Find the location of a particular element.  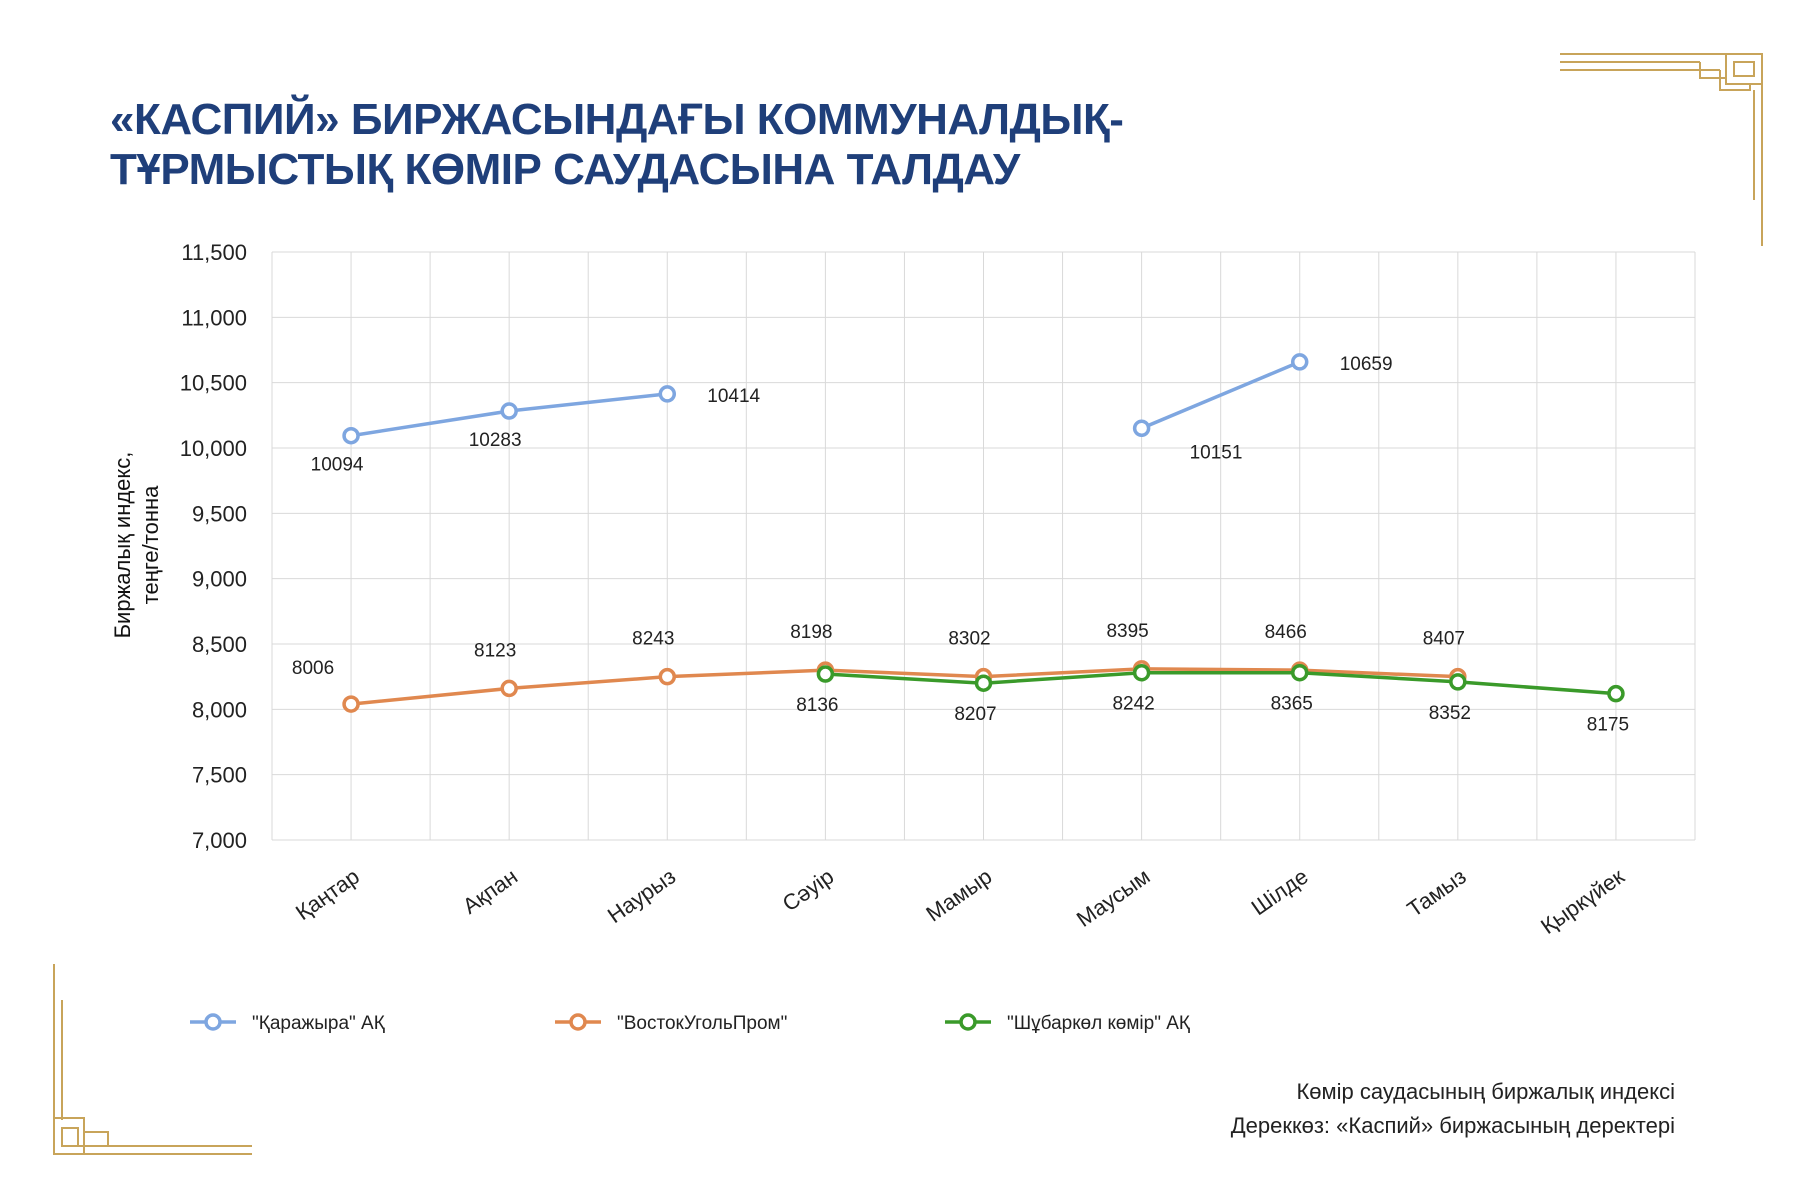

x-tick-label: Сәуір is located at coordinates (808, 890).